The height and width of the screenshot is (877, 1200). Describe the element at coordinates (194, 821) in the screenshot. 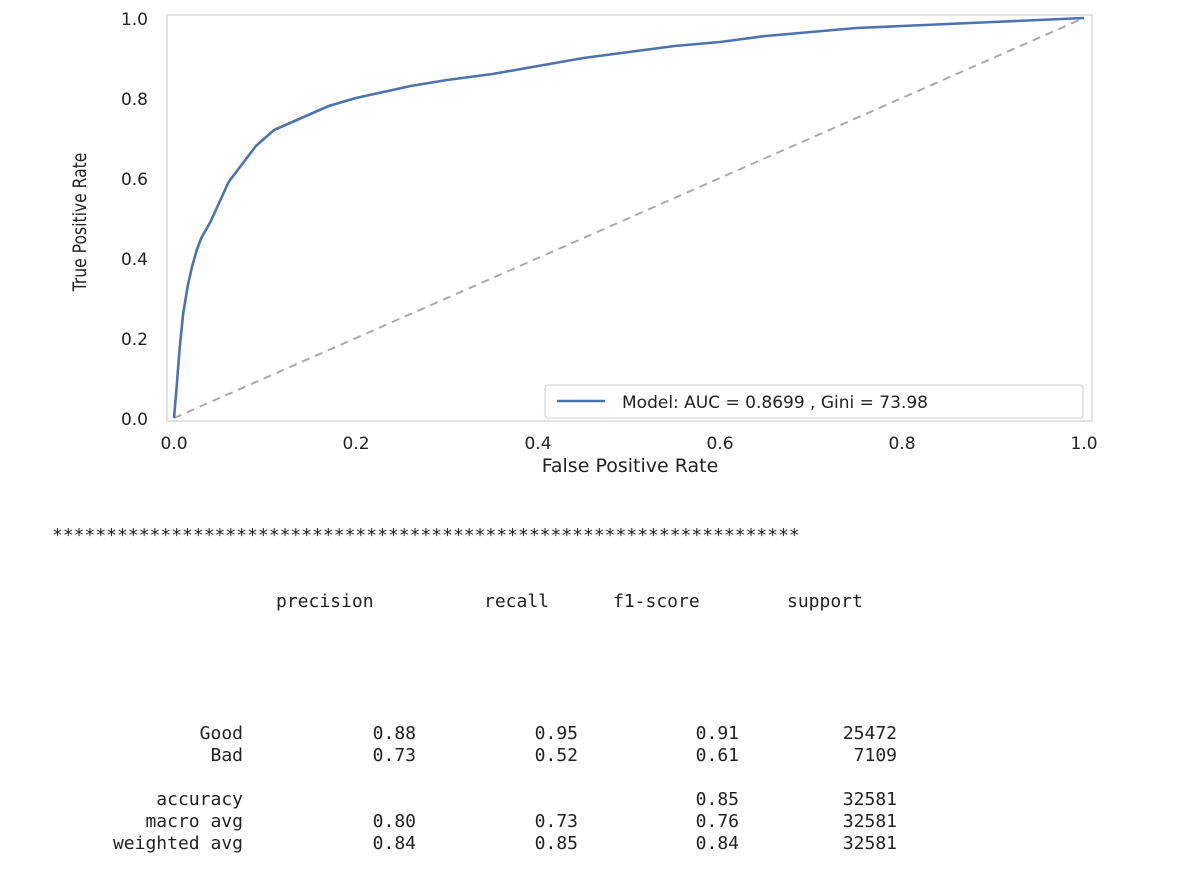

I see `report-row-label: macro avg` at that location.